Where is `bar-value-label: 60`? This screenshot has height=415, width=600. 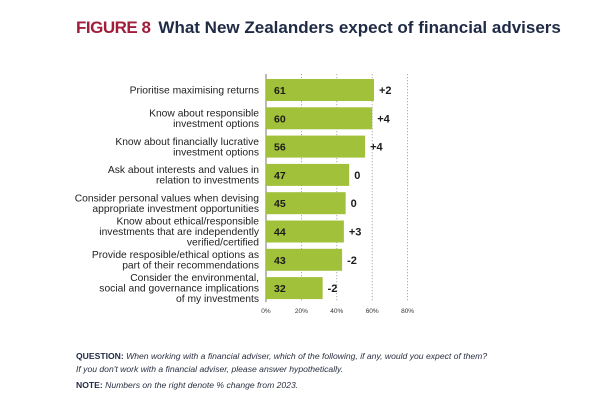
bar-value-label: 60 is located at coordinates (280, 119).